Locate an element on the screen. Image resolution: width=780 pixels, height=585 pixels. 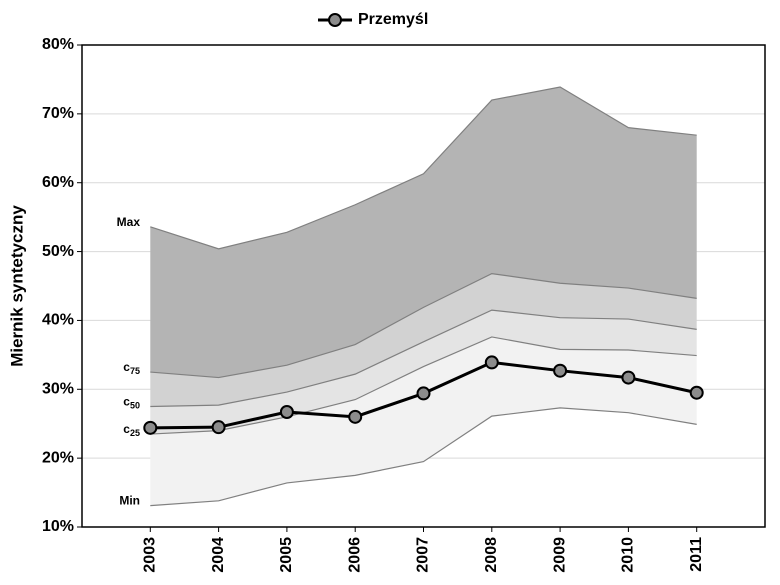
x-tick-label: 2010 is located at coordinates (628, 555).